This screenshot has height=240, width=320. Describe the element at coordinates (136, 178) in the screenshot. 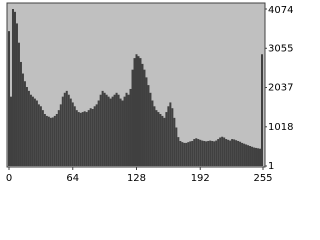

I see `x-tick-label: 128` at that location.